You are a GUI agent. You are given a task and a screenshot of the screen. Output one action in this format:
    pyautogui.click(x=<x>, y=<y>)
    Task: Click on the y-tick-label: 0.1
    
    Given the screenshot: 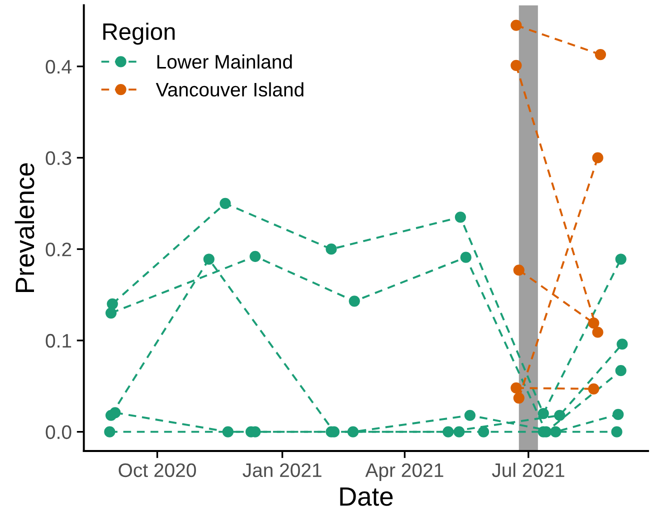 What is the action you would take?
    pyautogui.click(x=59, y=341)
    